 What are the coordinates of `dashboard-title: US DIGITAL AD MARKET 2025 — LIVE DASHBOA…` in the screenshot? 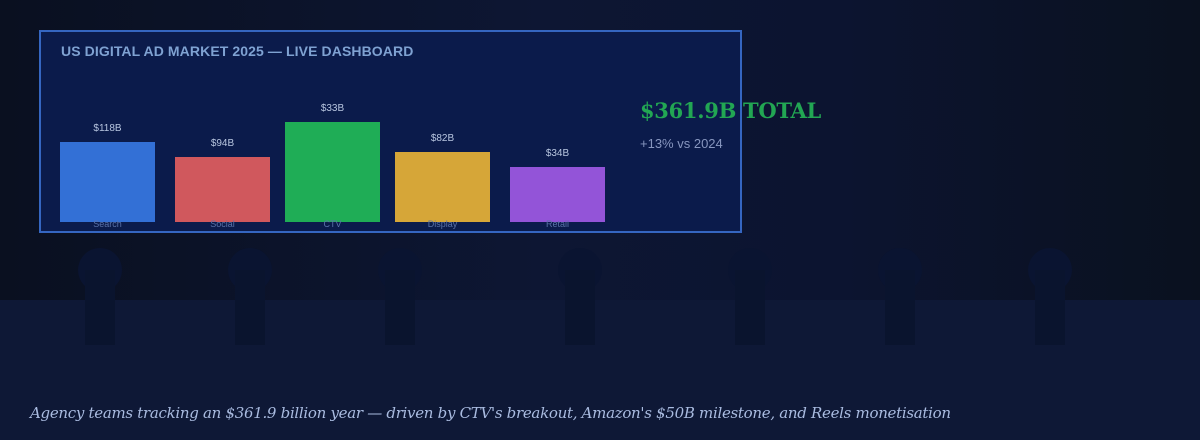 It's located at (237, 51).